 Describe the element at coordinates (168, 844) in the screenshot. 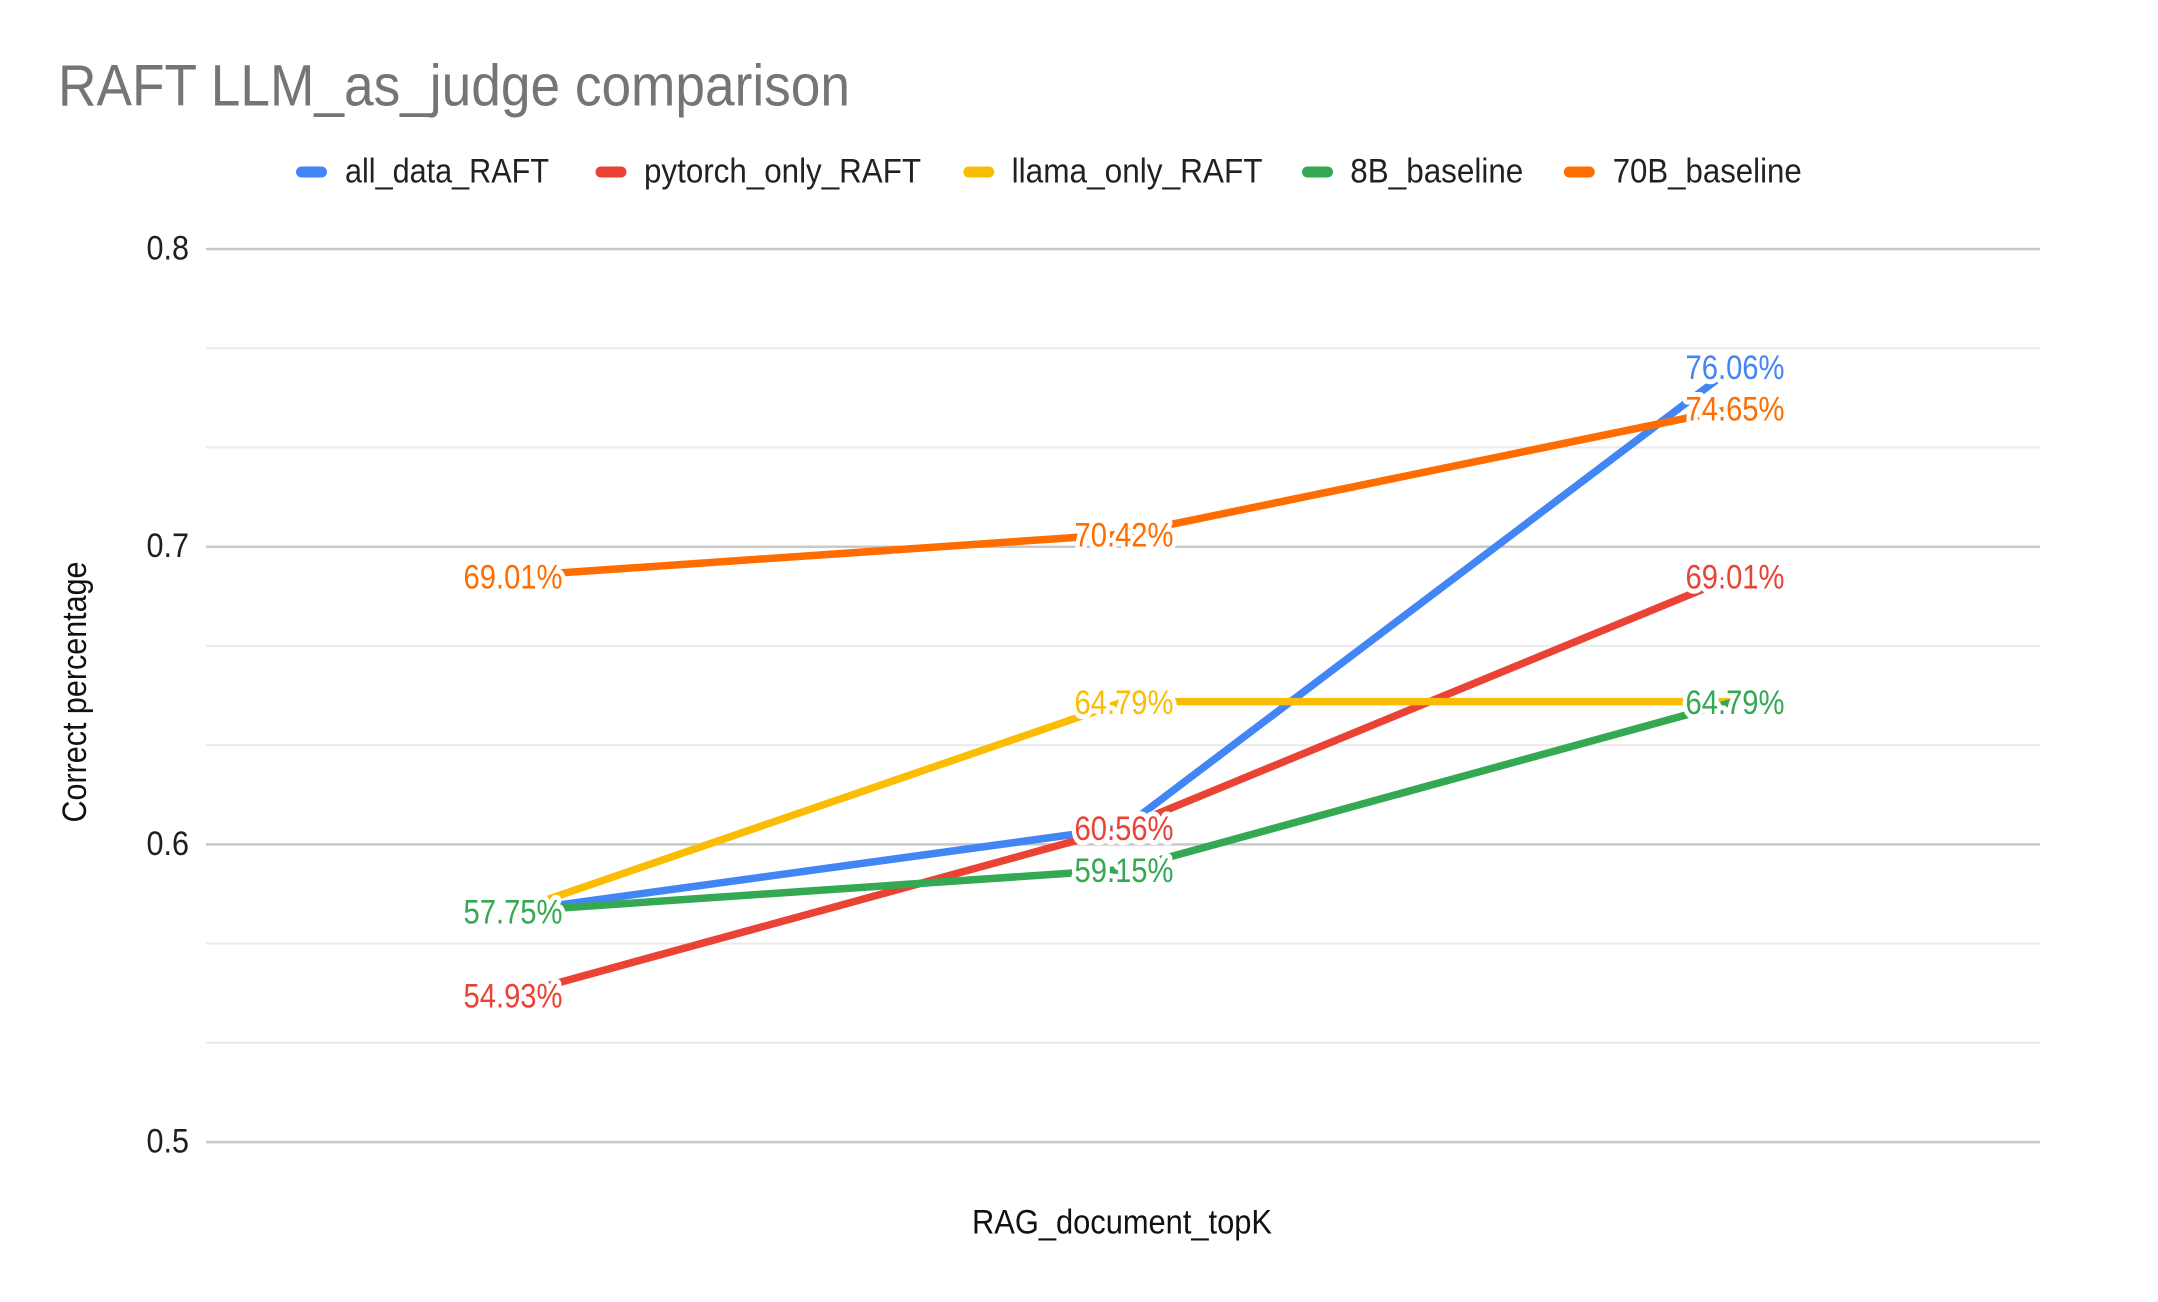

I see `svg-text: 0.6` at that location.